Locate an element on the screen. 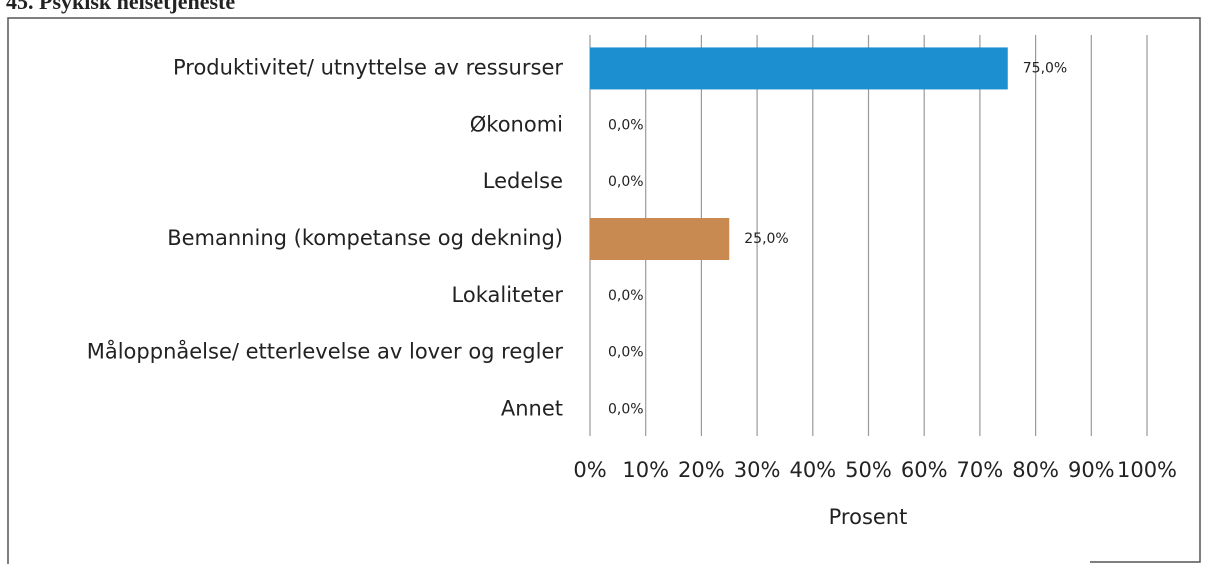 The width and height of the screenshot is (1206, 564). x-tick-label: 50% is located at coordinates (868, 470).